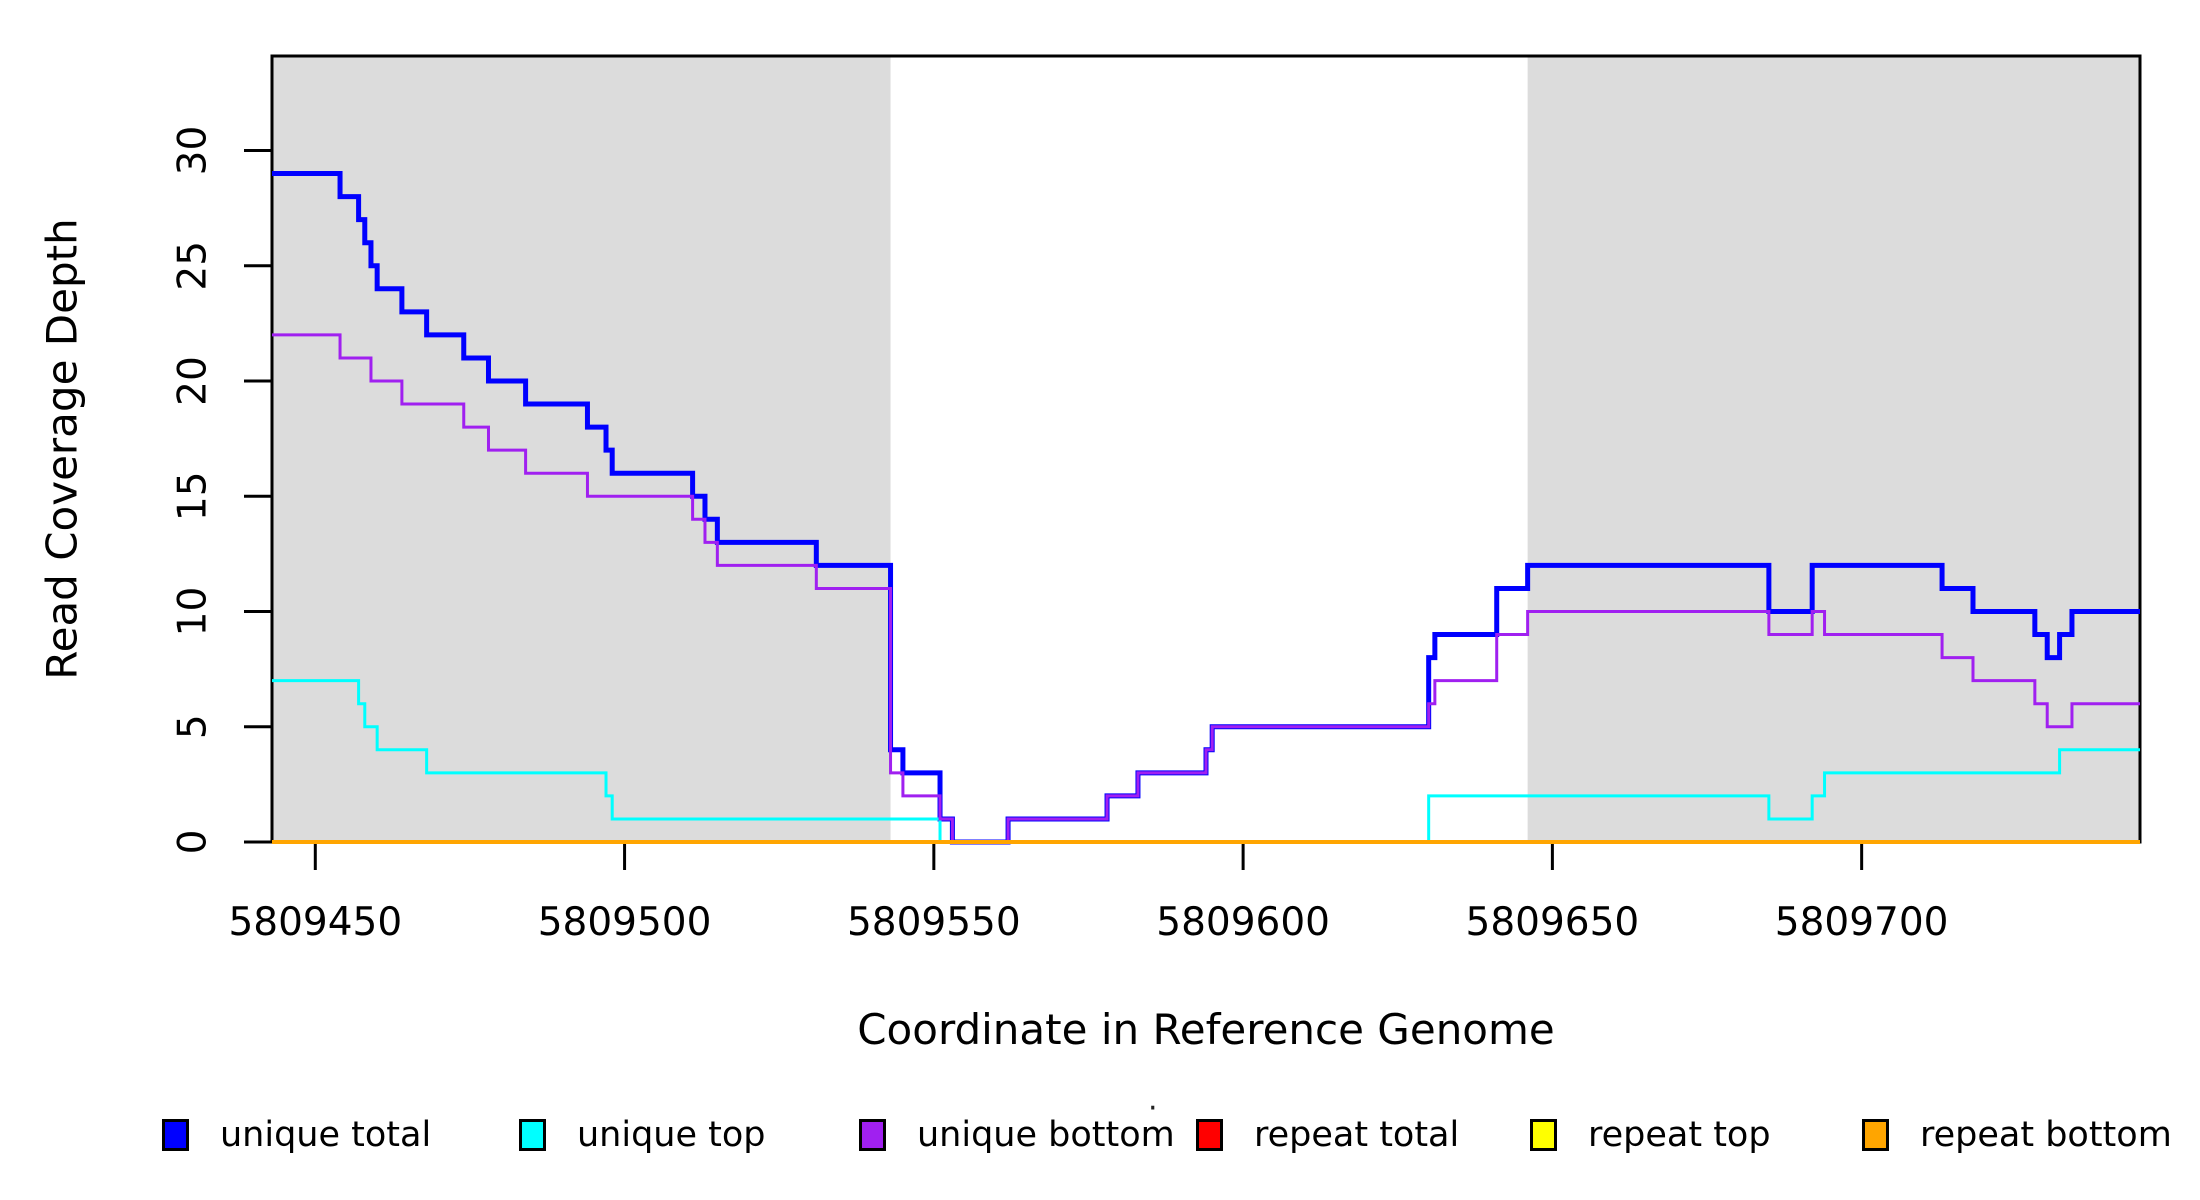 The width and height of the screenshot is (2200, 1200). I want to click on series-line-unique-top, so click(1206, 761).